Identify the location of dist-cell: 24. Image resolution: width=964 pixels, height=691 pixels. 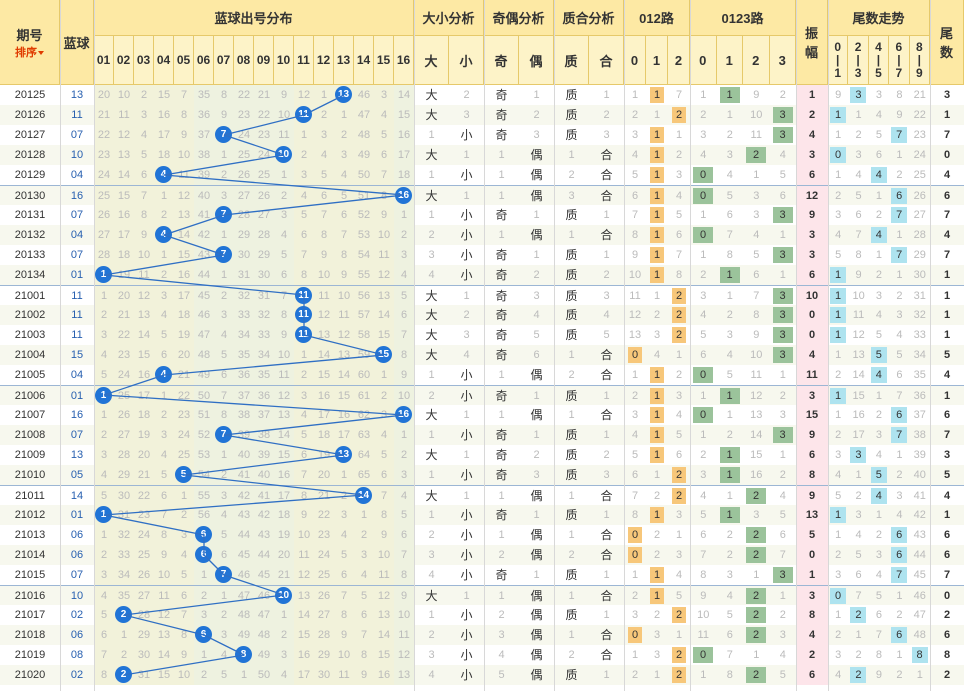
(264, 155).